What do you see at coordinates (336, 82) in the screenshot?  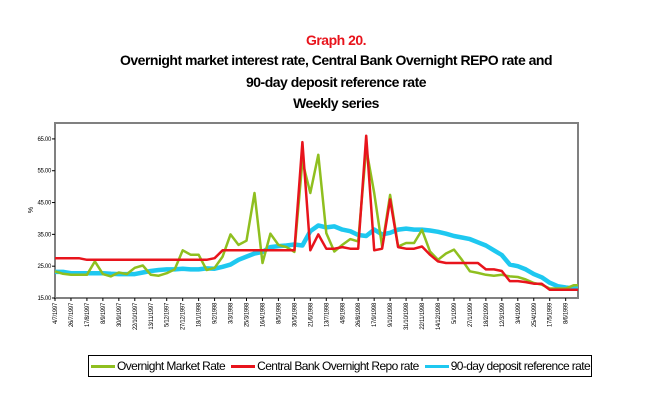 I see `chart-title-line-2: 90-day deposit reference rate` at bounding box center [336, 82].